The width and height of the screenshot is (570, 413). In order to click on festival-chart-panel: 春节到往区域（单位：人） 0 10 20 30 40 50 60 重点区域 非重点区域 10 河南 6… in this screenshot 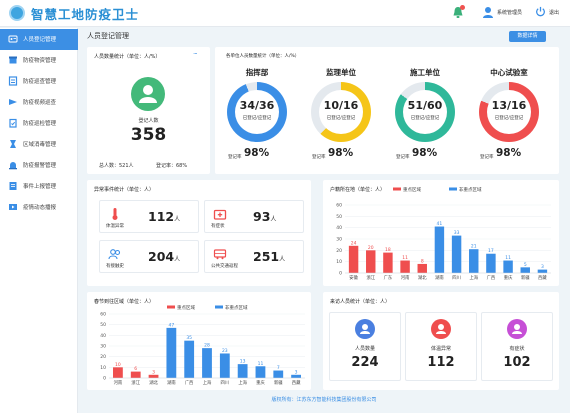, I will do `click(199, 341)`.